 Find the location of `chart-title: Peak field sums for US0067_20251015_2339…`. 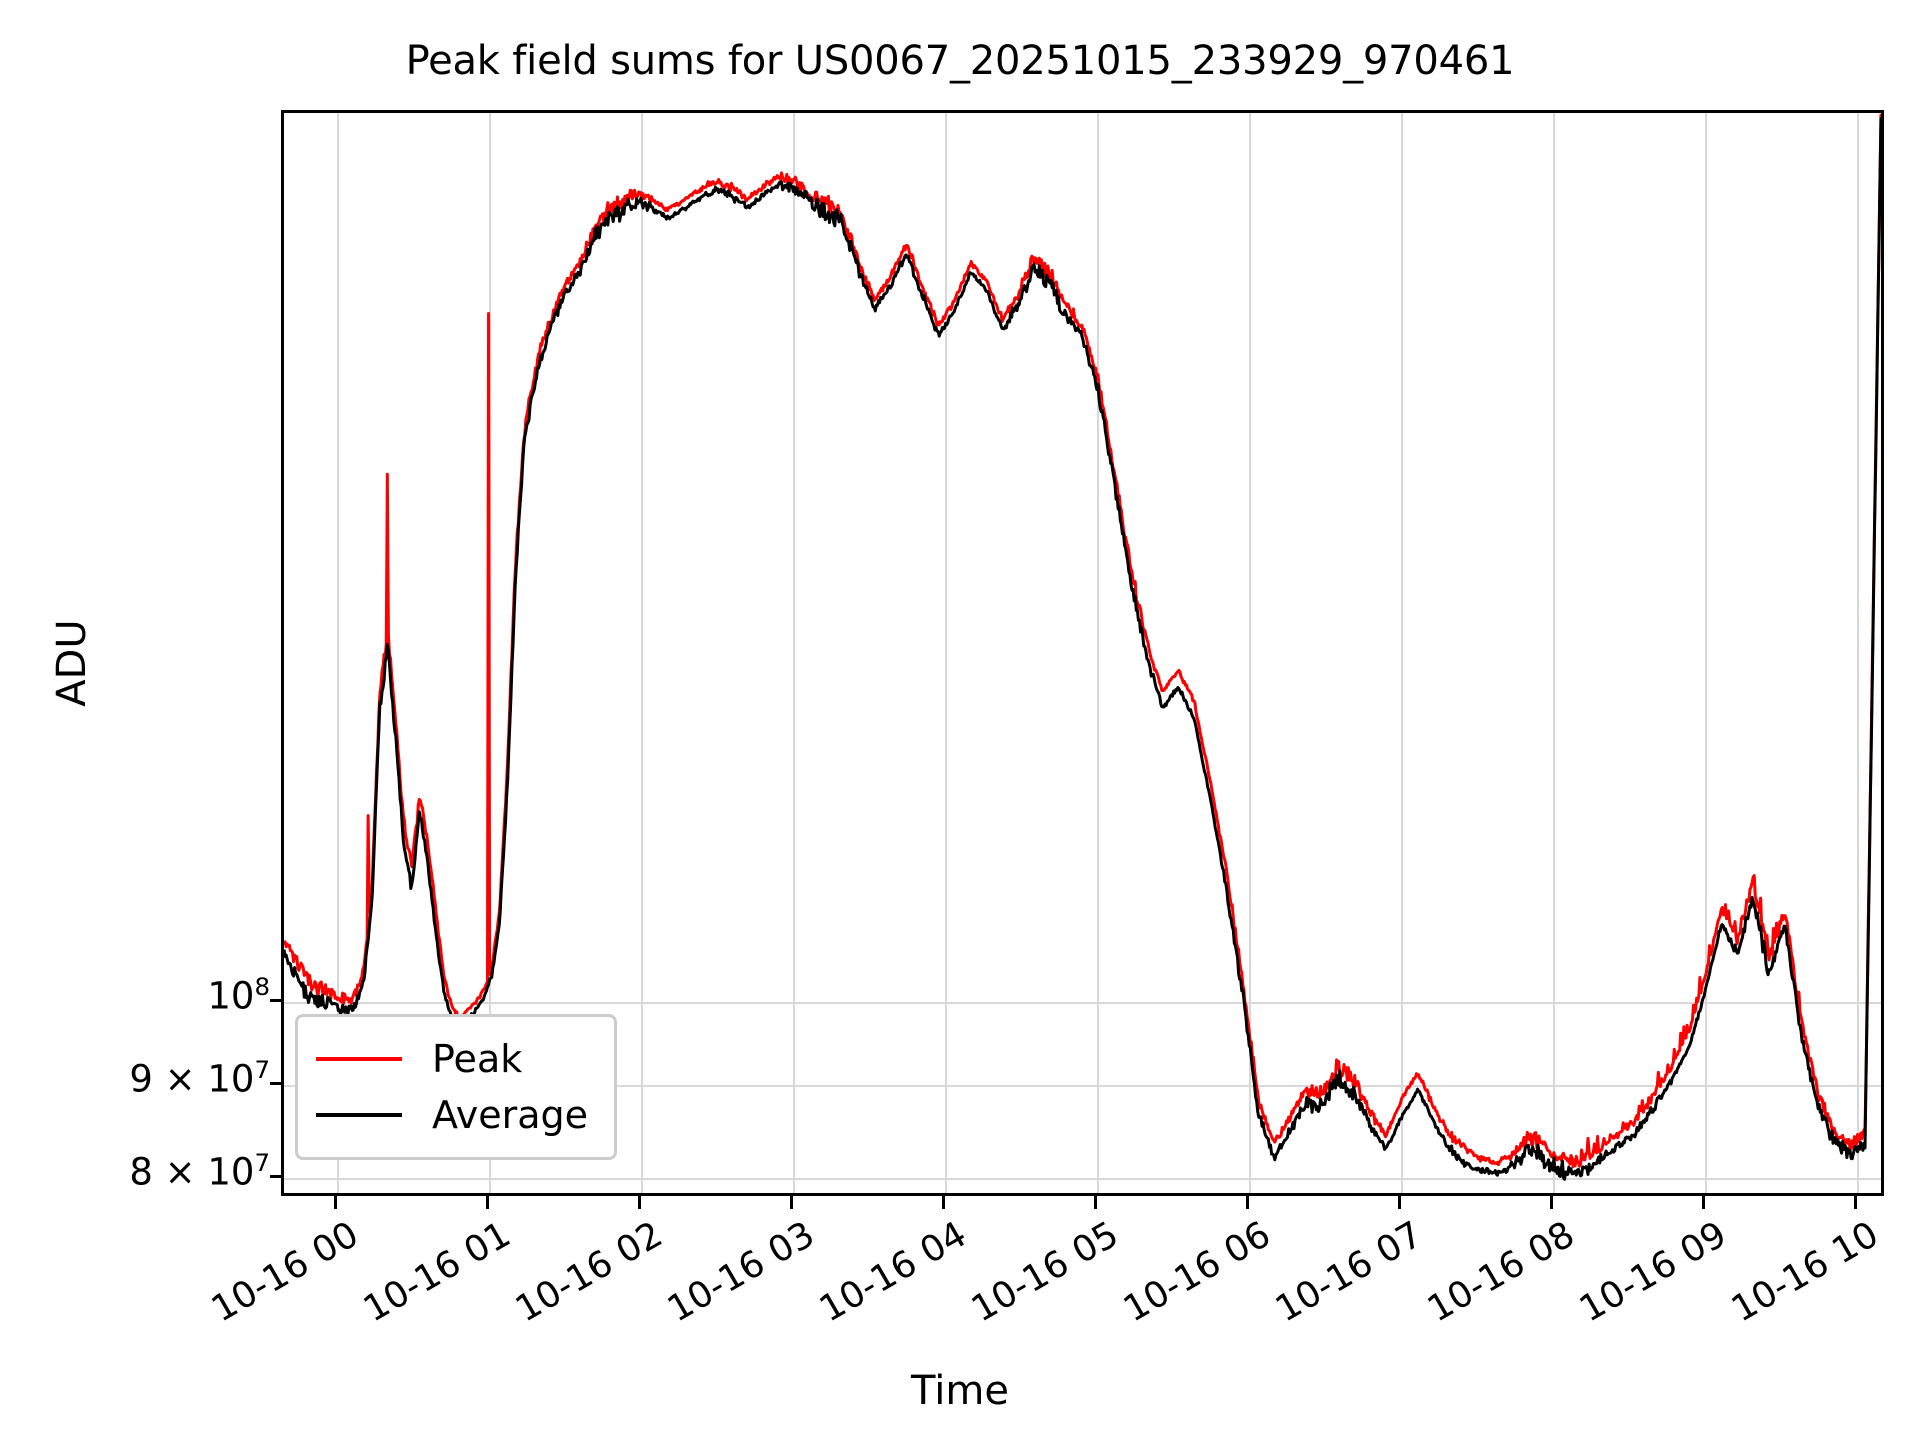

chart-title: Peak field sums for US0067_20251015_2339… is located at coordinates (960, 61).